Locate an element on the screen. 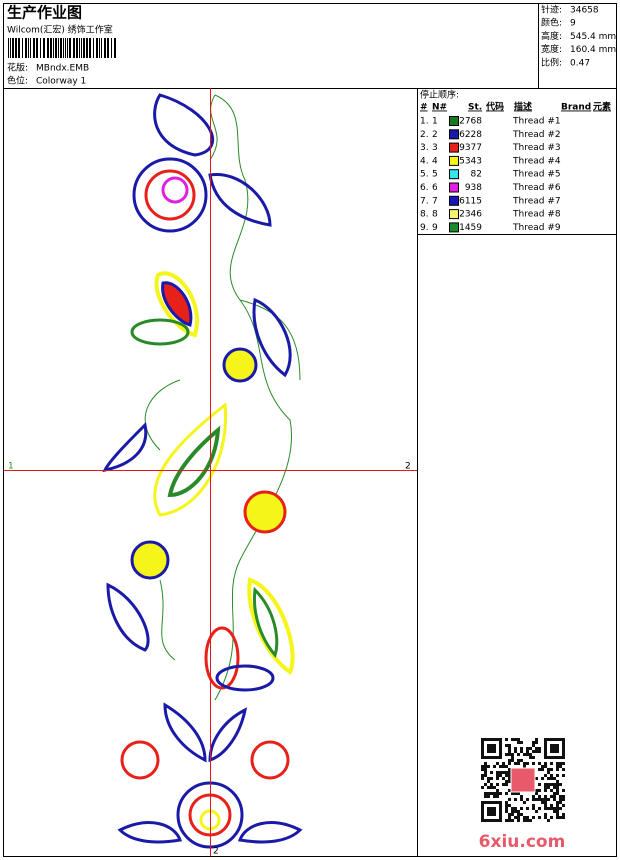 This screenshot has width=620, height=860. company: Wilcom(汇宏) 绣饰工作室 is located at coordinates (60, 30).